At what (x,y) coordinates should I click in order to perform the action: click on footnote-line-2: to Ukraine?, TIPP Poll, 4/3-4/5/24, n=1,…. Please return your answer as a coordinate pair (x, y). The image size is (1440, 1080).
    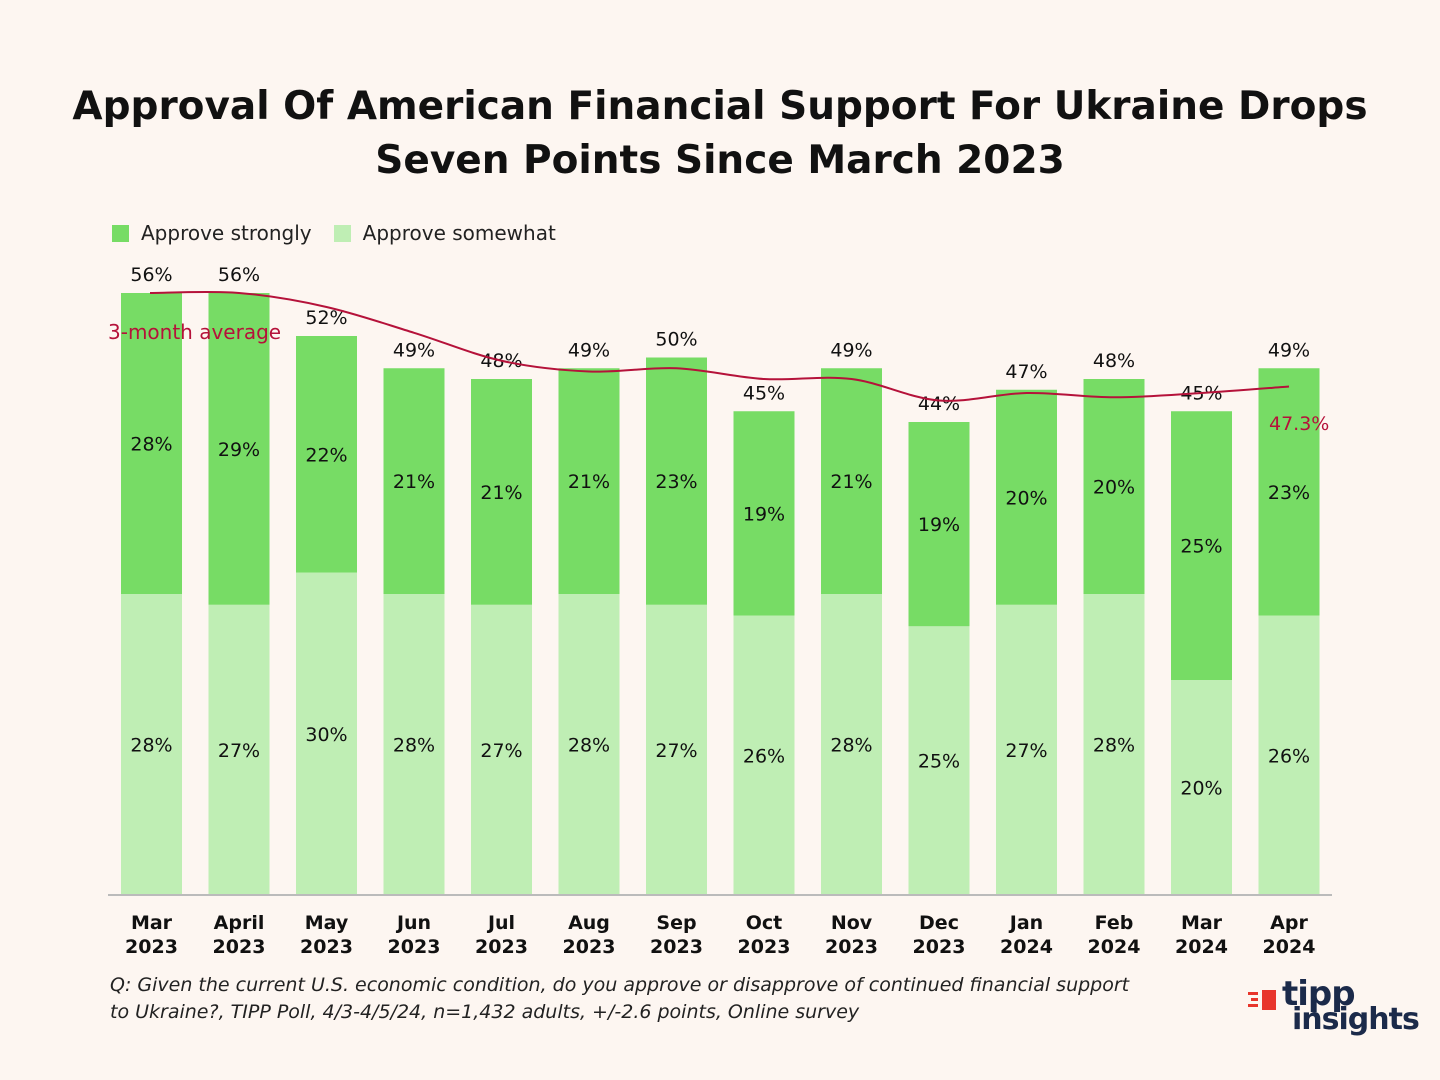
    Looking at the image, I should click on (485, 1012).